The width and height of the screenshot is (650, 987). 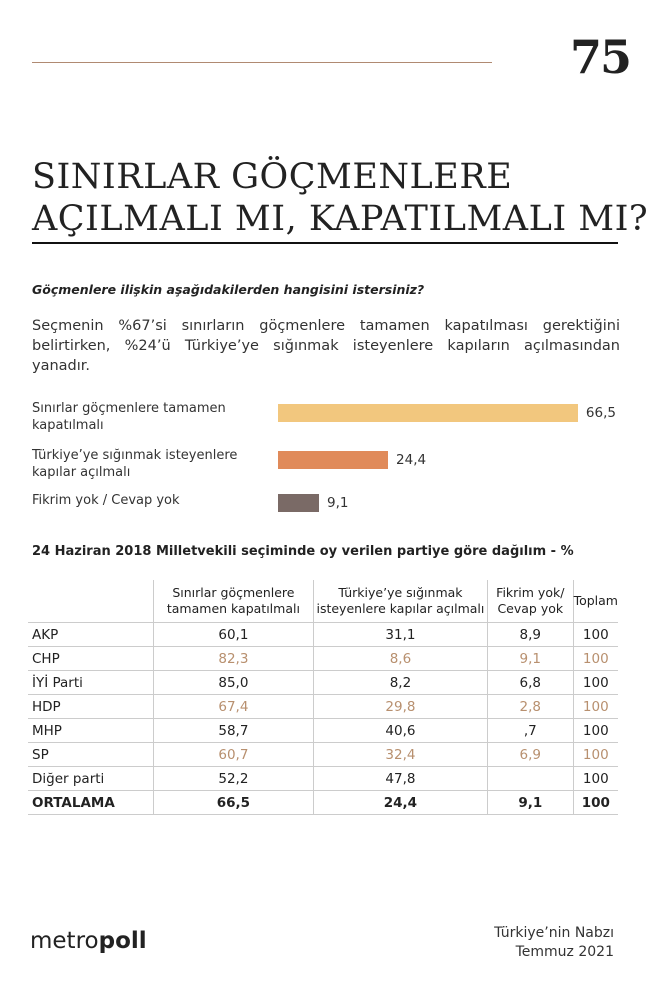 What do you see at coordinates (401, 706) in the screenshot?
I see `table-cell: 29,8` at bounding box center [401, 706].